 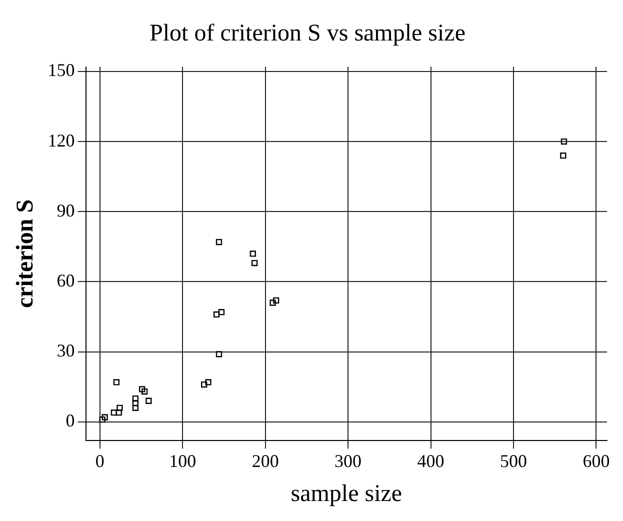 What do you see at coordinates (596, 461) in the screenshot?
I see `x-tick-label: 600` at bounding box center [596, 461].